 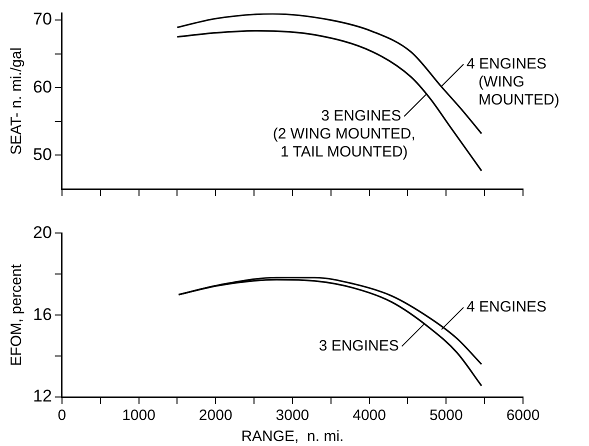 I want to click on y-tick-label: 20, so click(x=42, y=232).